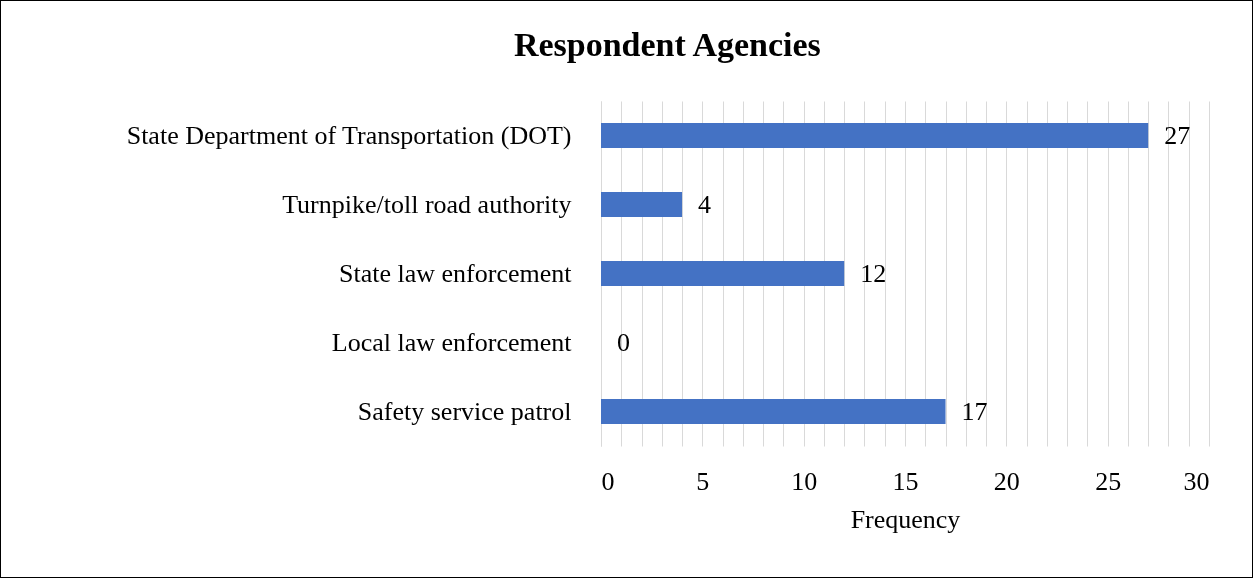  I want to click on data-label: 27, so click(1177, 135).